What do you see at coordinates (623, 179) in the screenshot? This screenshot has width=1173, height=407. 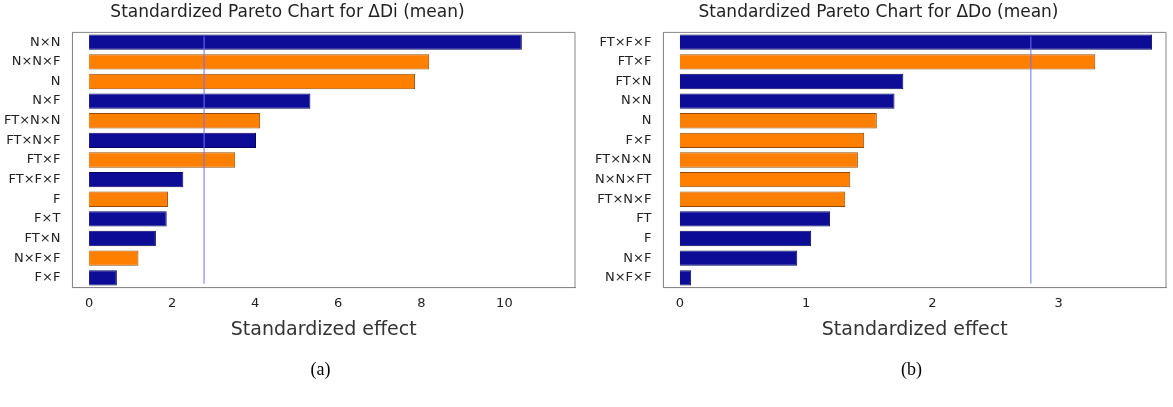 I see `y-tick-label: N×N×FT` at bounding box center [623, 179].